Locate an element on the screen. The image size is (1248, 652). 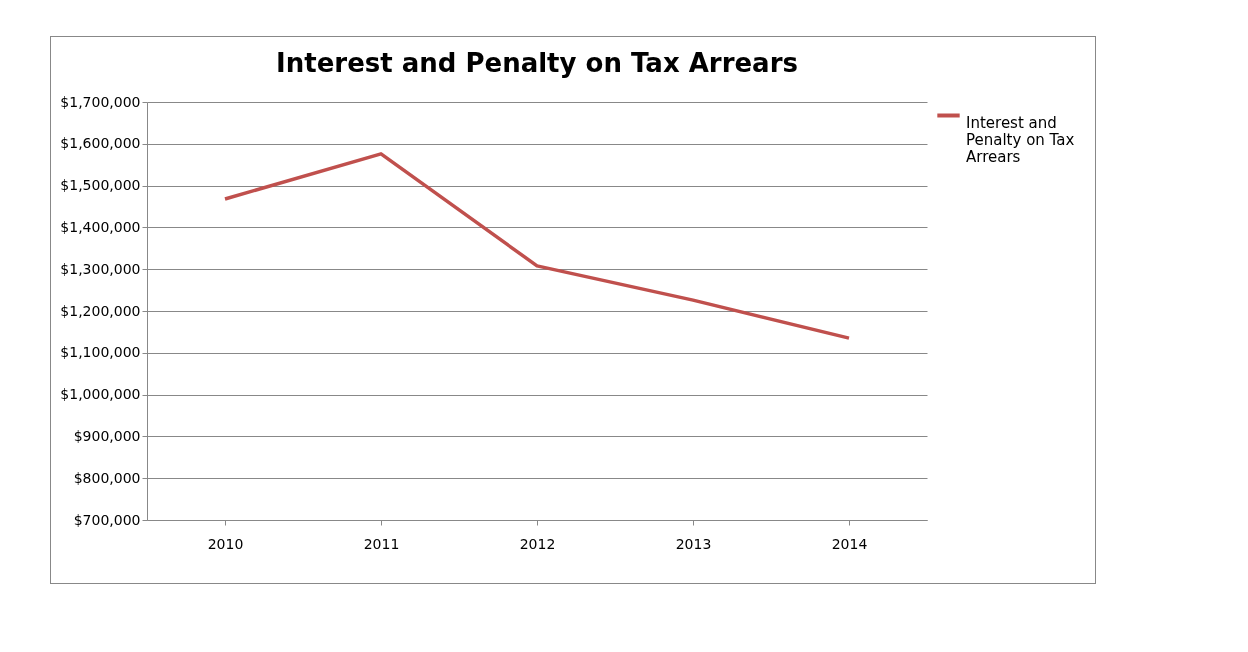
y-tick-label: $900,000 is located at coordinates (107, 435).